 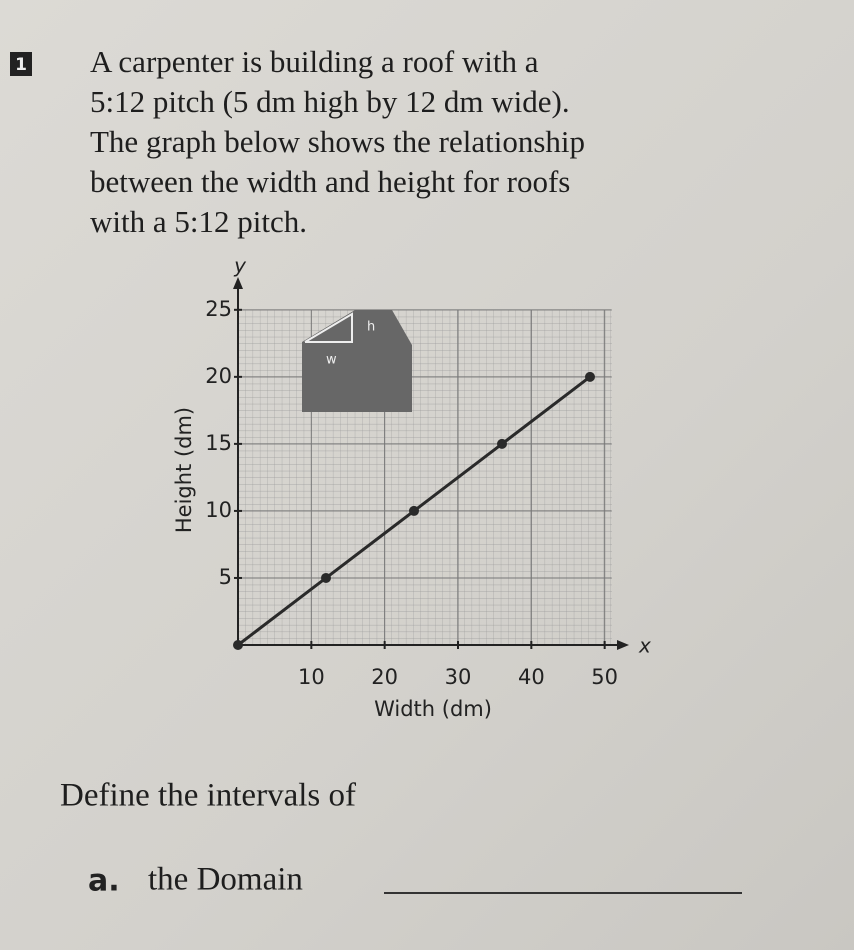 What do you see at coordinates (238, 283) in the screenshot?
I see `y-arrow` at bounding box center [238, 283].